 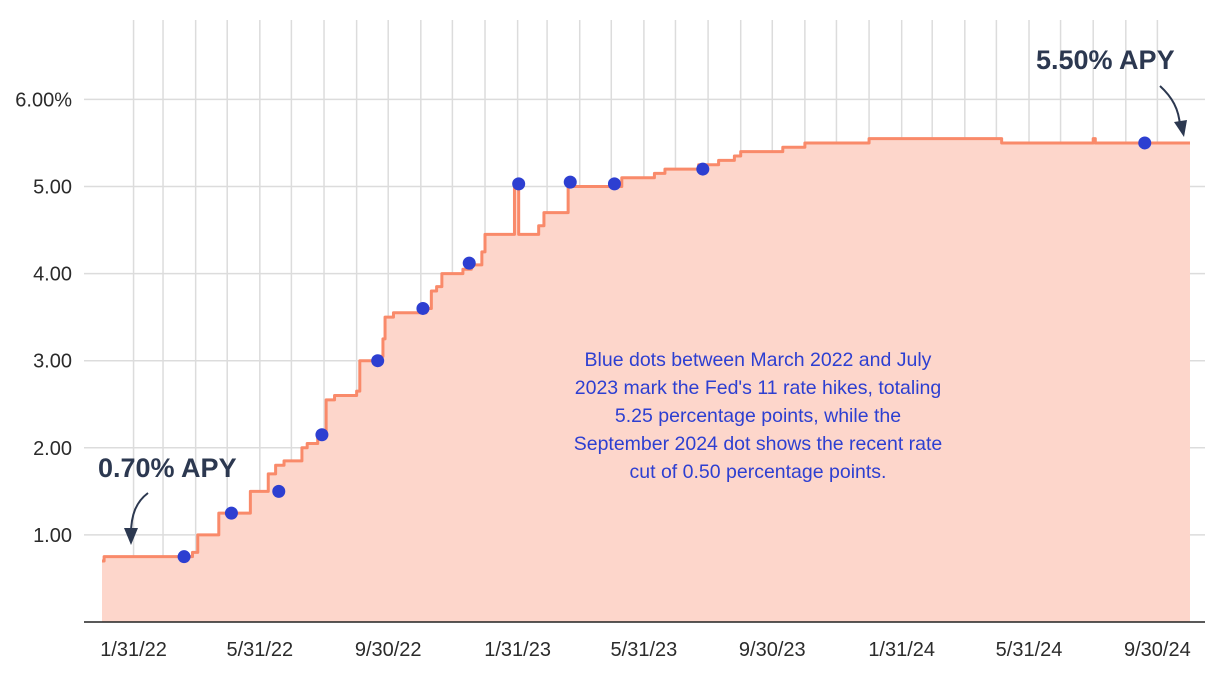 What do you see at coordinates (52, 275) in the screenshot?
I see `y-tick-label: 4.00` at bounding box center [52, 275].